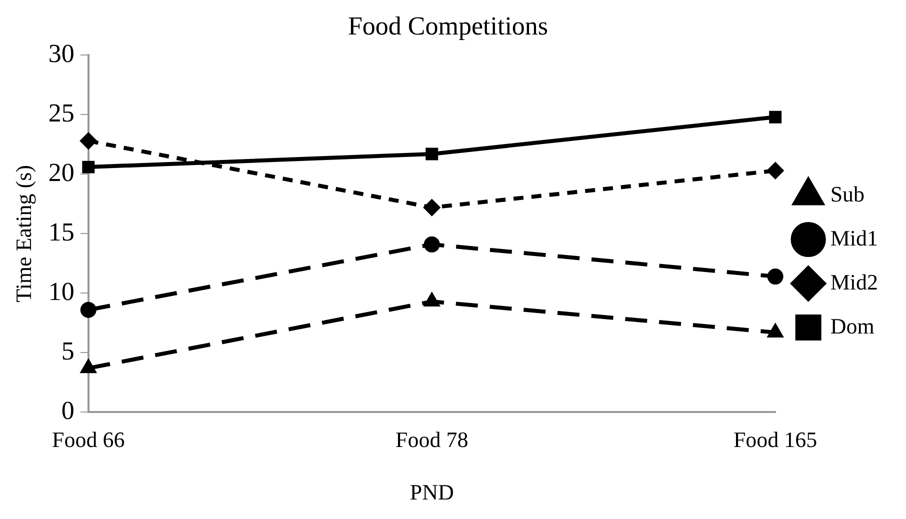  What do you see at coordinates (67, 411) in the screenshot?
I see `y-tick-label: 0` at bounding box center [67, 411].